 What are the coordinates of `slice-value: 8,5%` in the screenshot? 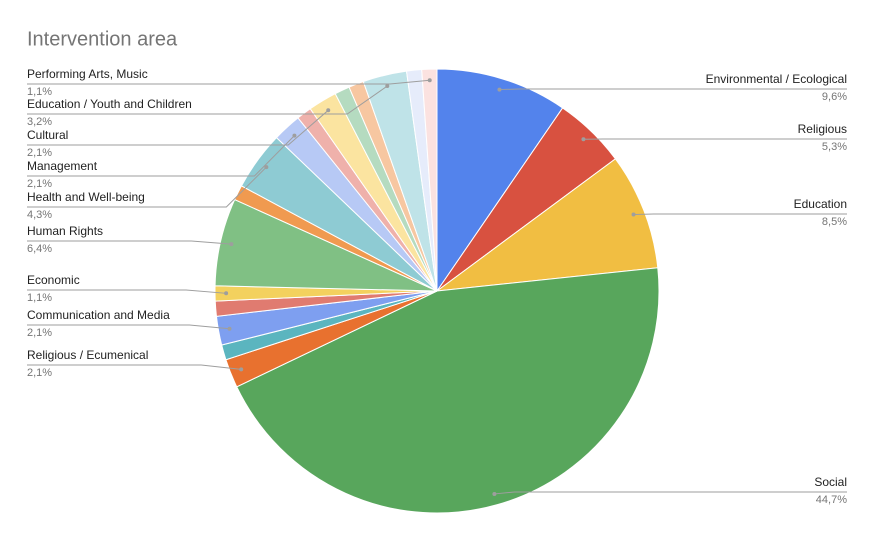 It's located at (834, 222).